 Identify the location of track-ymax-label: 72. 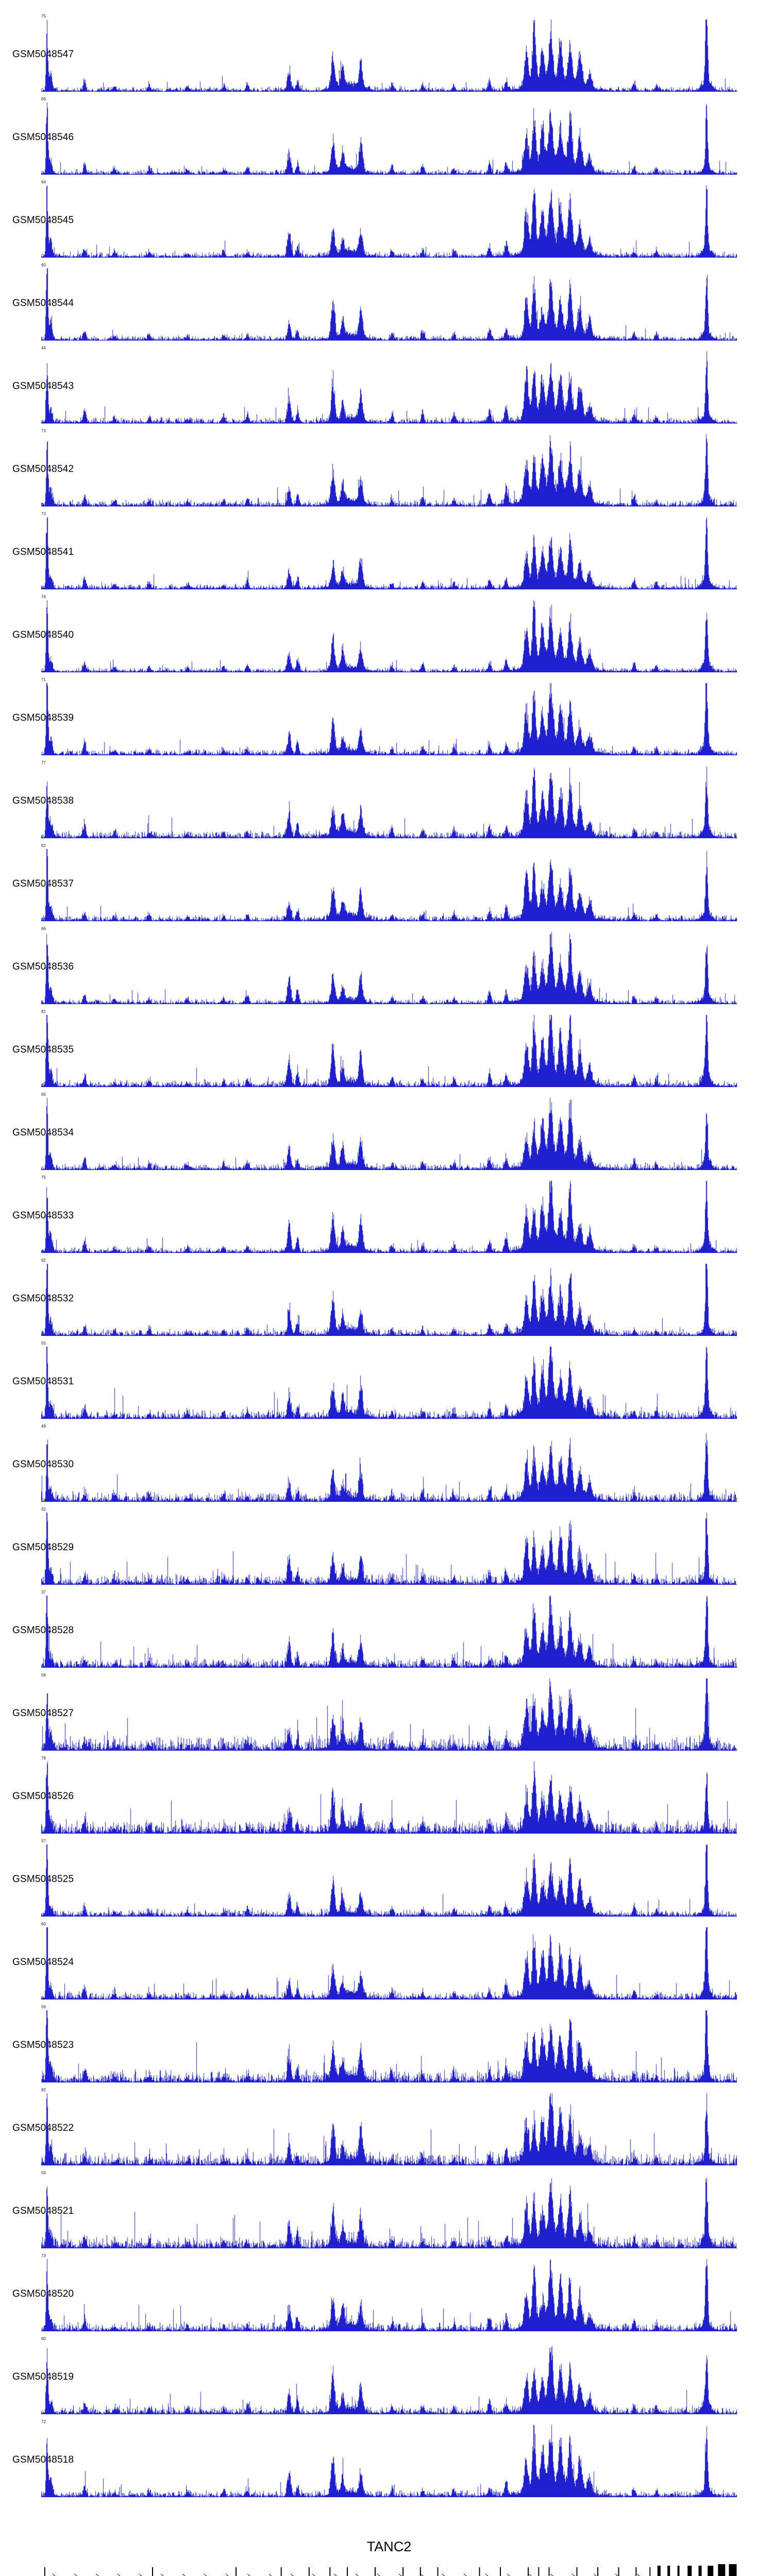
(44, 2421).